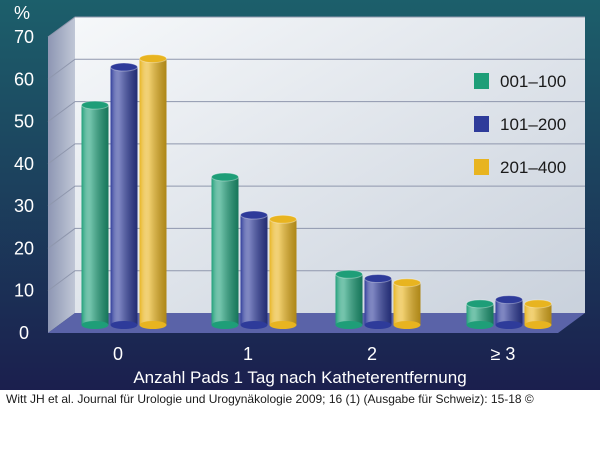 The height and width of the screenshot is (451, 600). Describe the element at coordinates (248, 354) in the screenshot. I see `x-tick-label: 1` at that location.